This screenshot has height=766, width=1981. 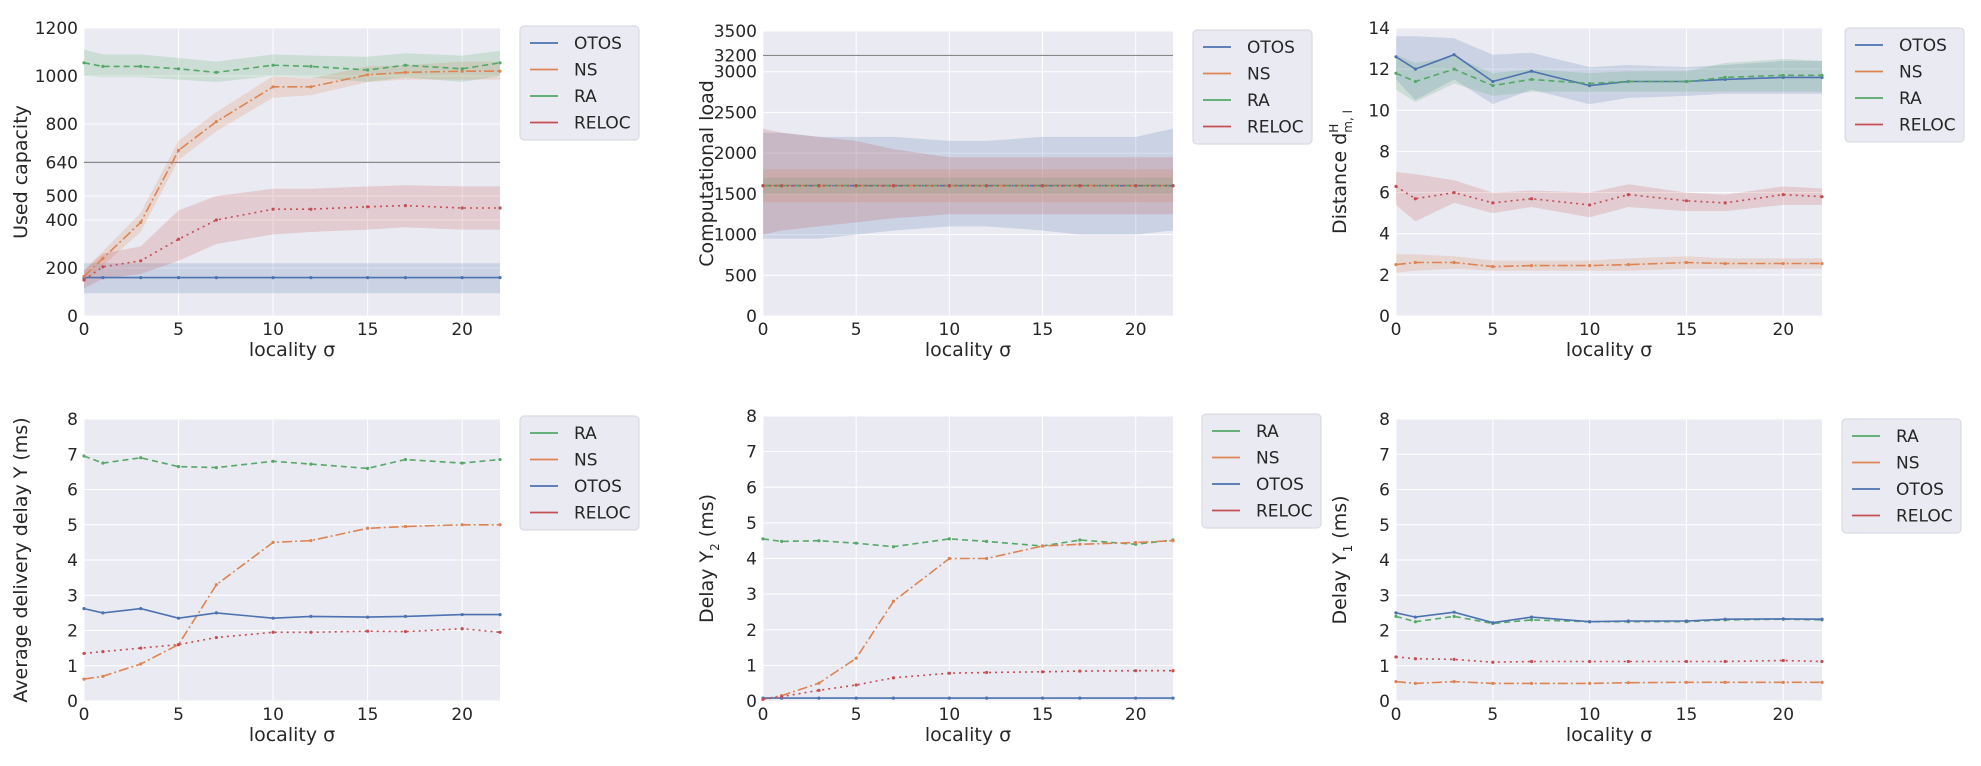 I want to click on y-tick-label: 1000, so click(x=56, y=77).